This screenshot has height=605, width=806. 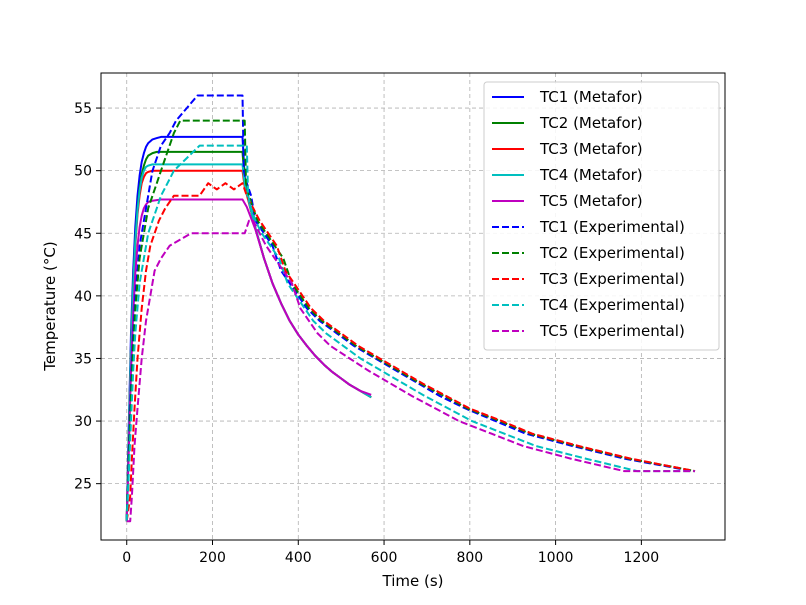 I want to click on x-axis-label: Time (s), so click(x=413, y=581).